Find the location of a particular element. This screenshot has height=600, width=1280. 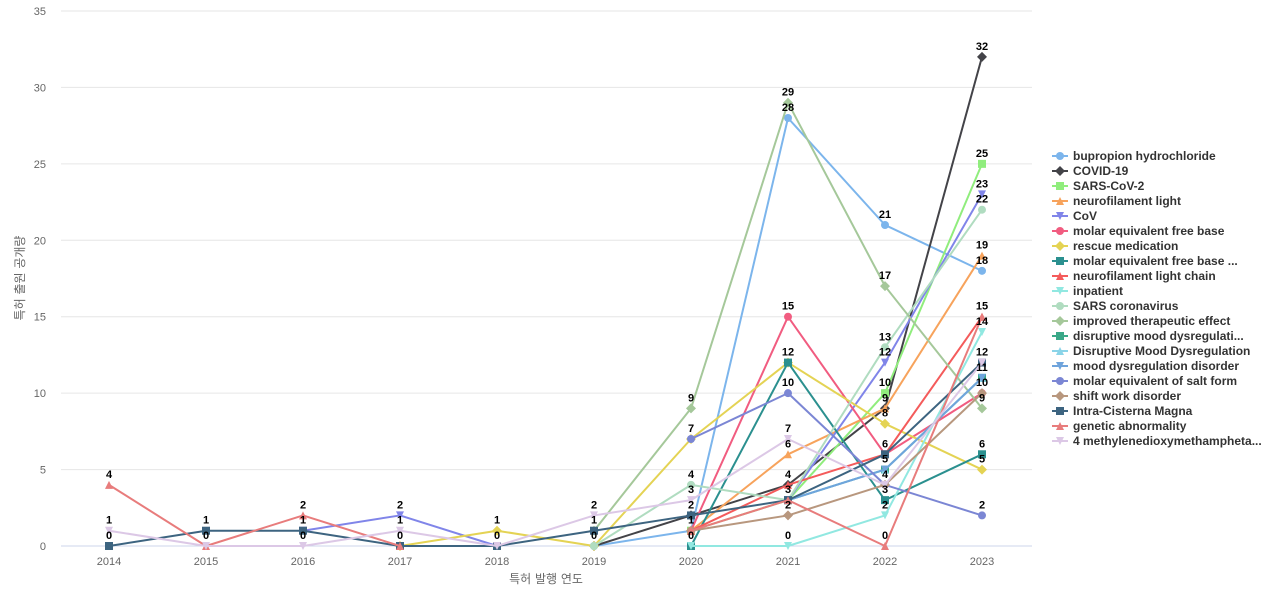

data-label: 6 is located at coordinates (788, 444).